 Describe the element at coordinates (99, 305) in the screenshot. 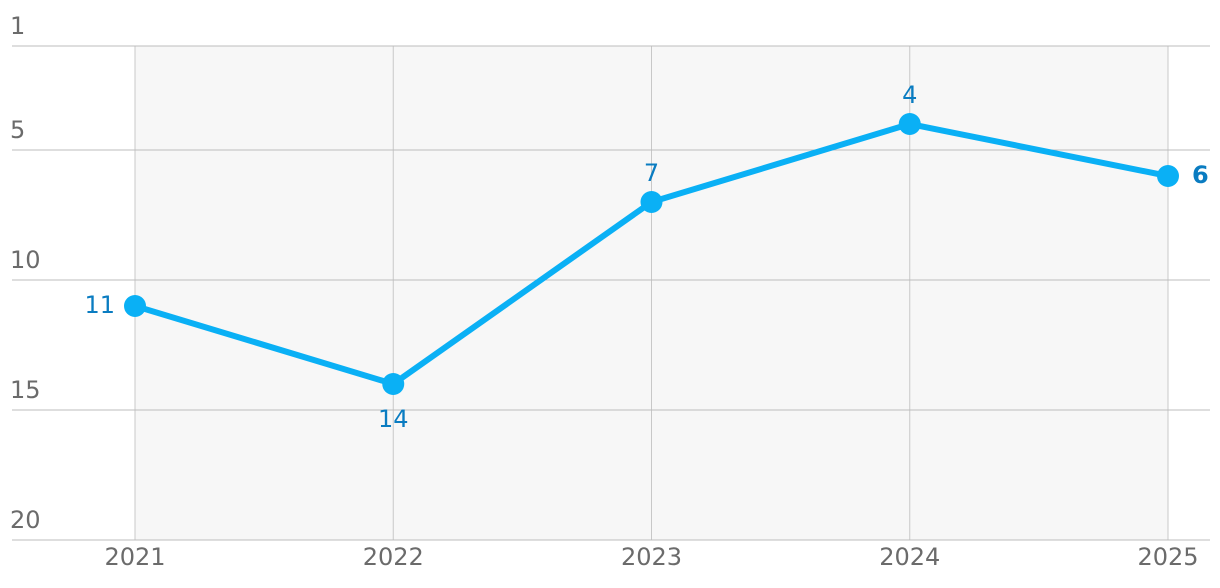

I see `value-label: 11` at that location.